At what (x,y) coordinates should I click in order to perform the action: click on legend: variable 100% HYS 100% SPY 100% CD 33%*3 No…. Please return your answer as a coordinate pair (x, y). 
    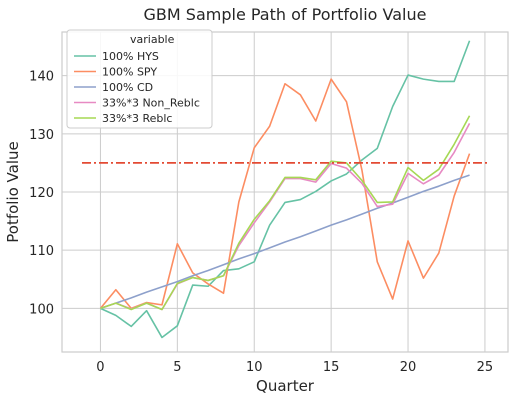
    Looking at the image, I should click on (139, 79).